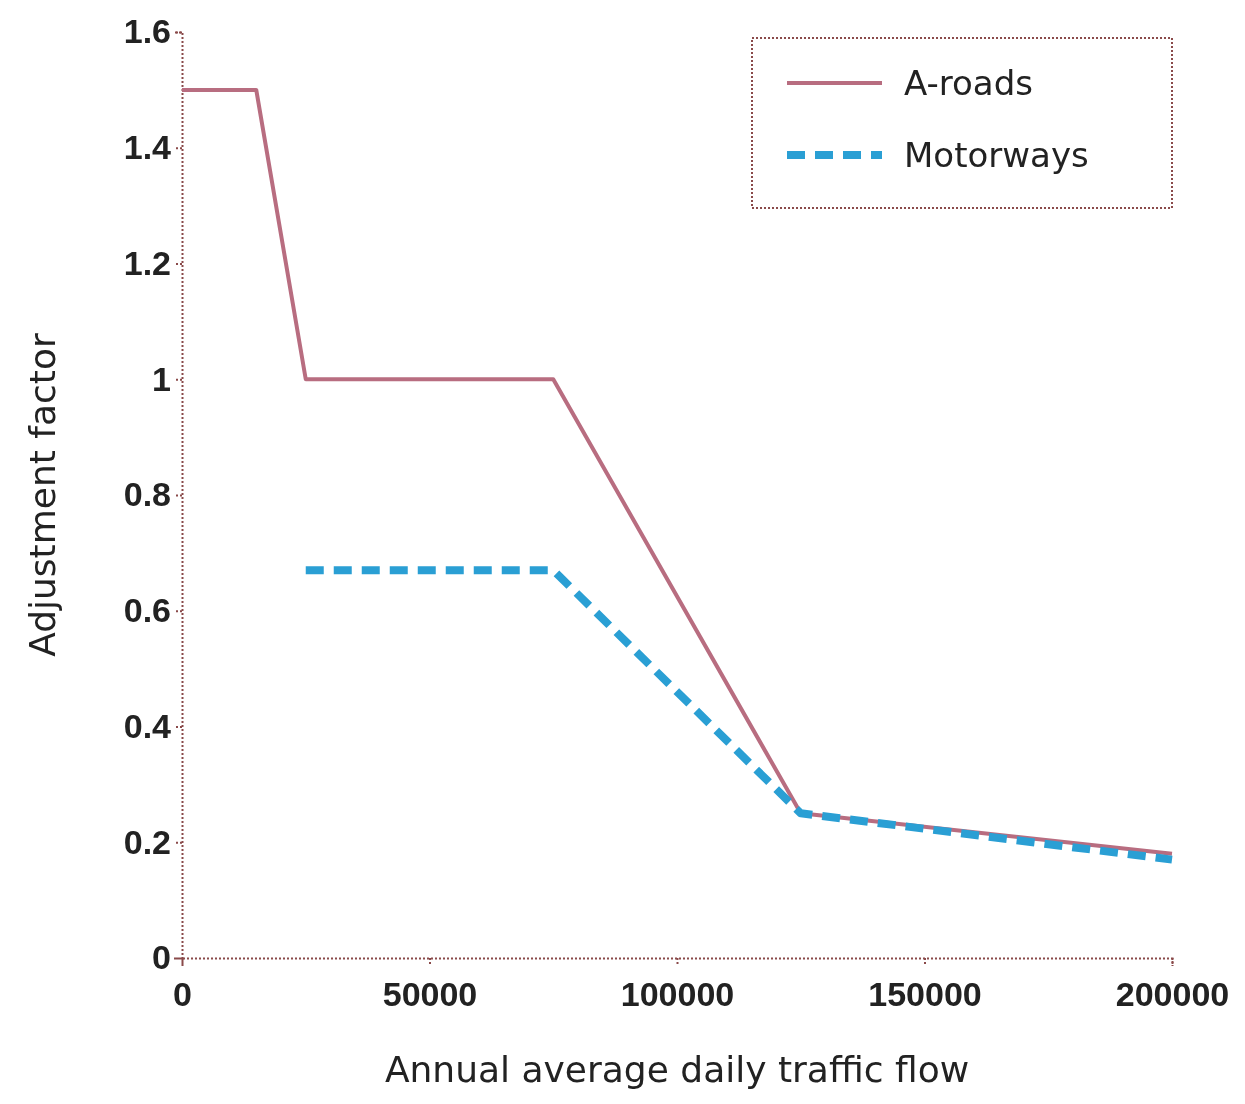 The image size is (1245, 1104). Describe the element at coordinates (1172, 994) in the screenshot. I see `x-tick-label: 200000` at that location.